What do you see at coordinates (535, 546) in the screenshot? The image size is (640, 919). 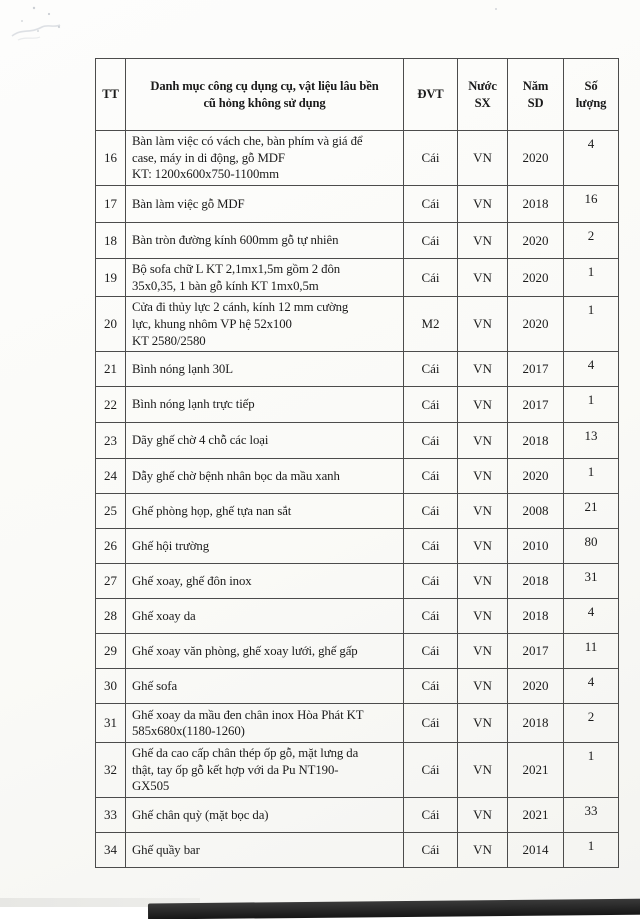 I see `cell-nam-sd: 2010` at bounding box center [535, 546].